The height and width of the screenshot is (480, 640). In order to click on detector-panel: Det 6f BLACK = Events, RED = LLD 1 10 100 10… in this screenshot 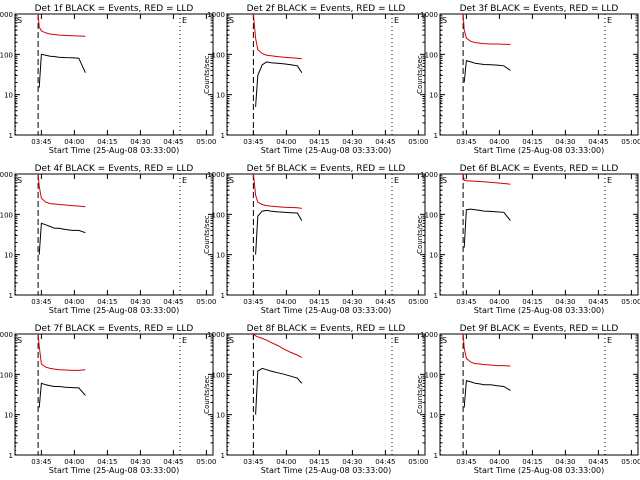, I will do `click(528, 239)`.